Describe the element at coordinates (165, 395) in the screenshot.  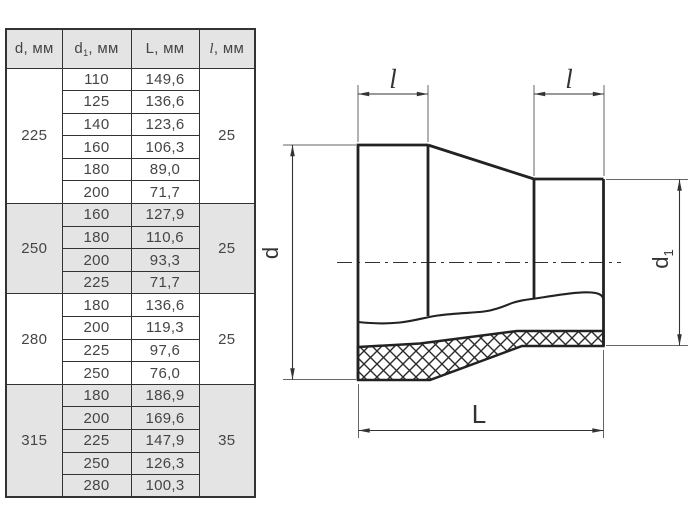
I see `cell-L: 186,9` at that location.